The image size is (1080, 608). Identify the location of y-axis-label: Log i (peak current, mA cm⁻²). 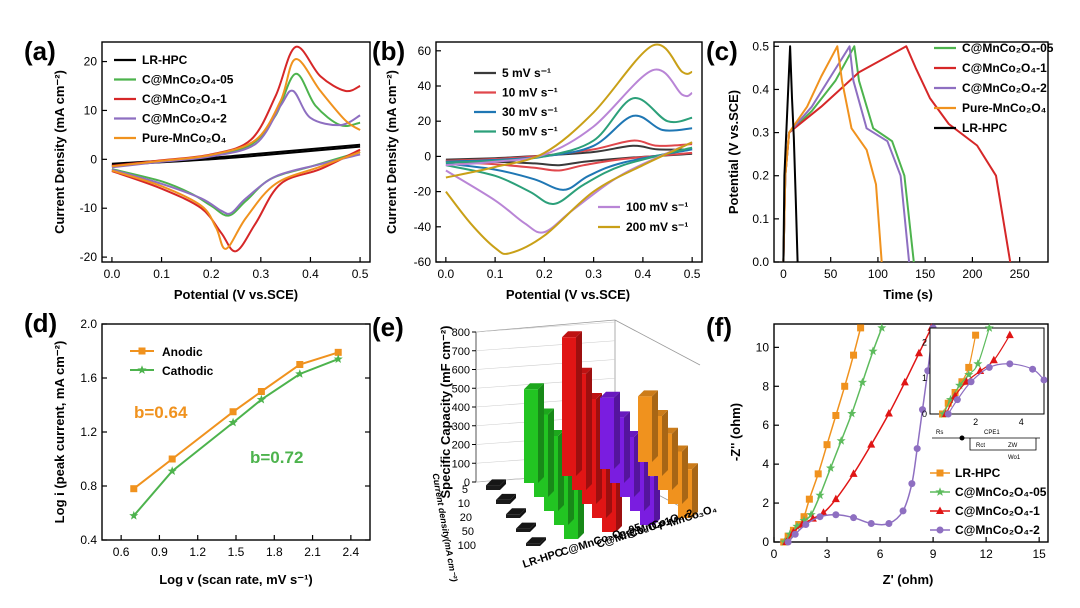
(59, 432).